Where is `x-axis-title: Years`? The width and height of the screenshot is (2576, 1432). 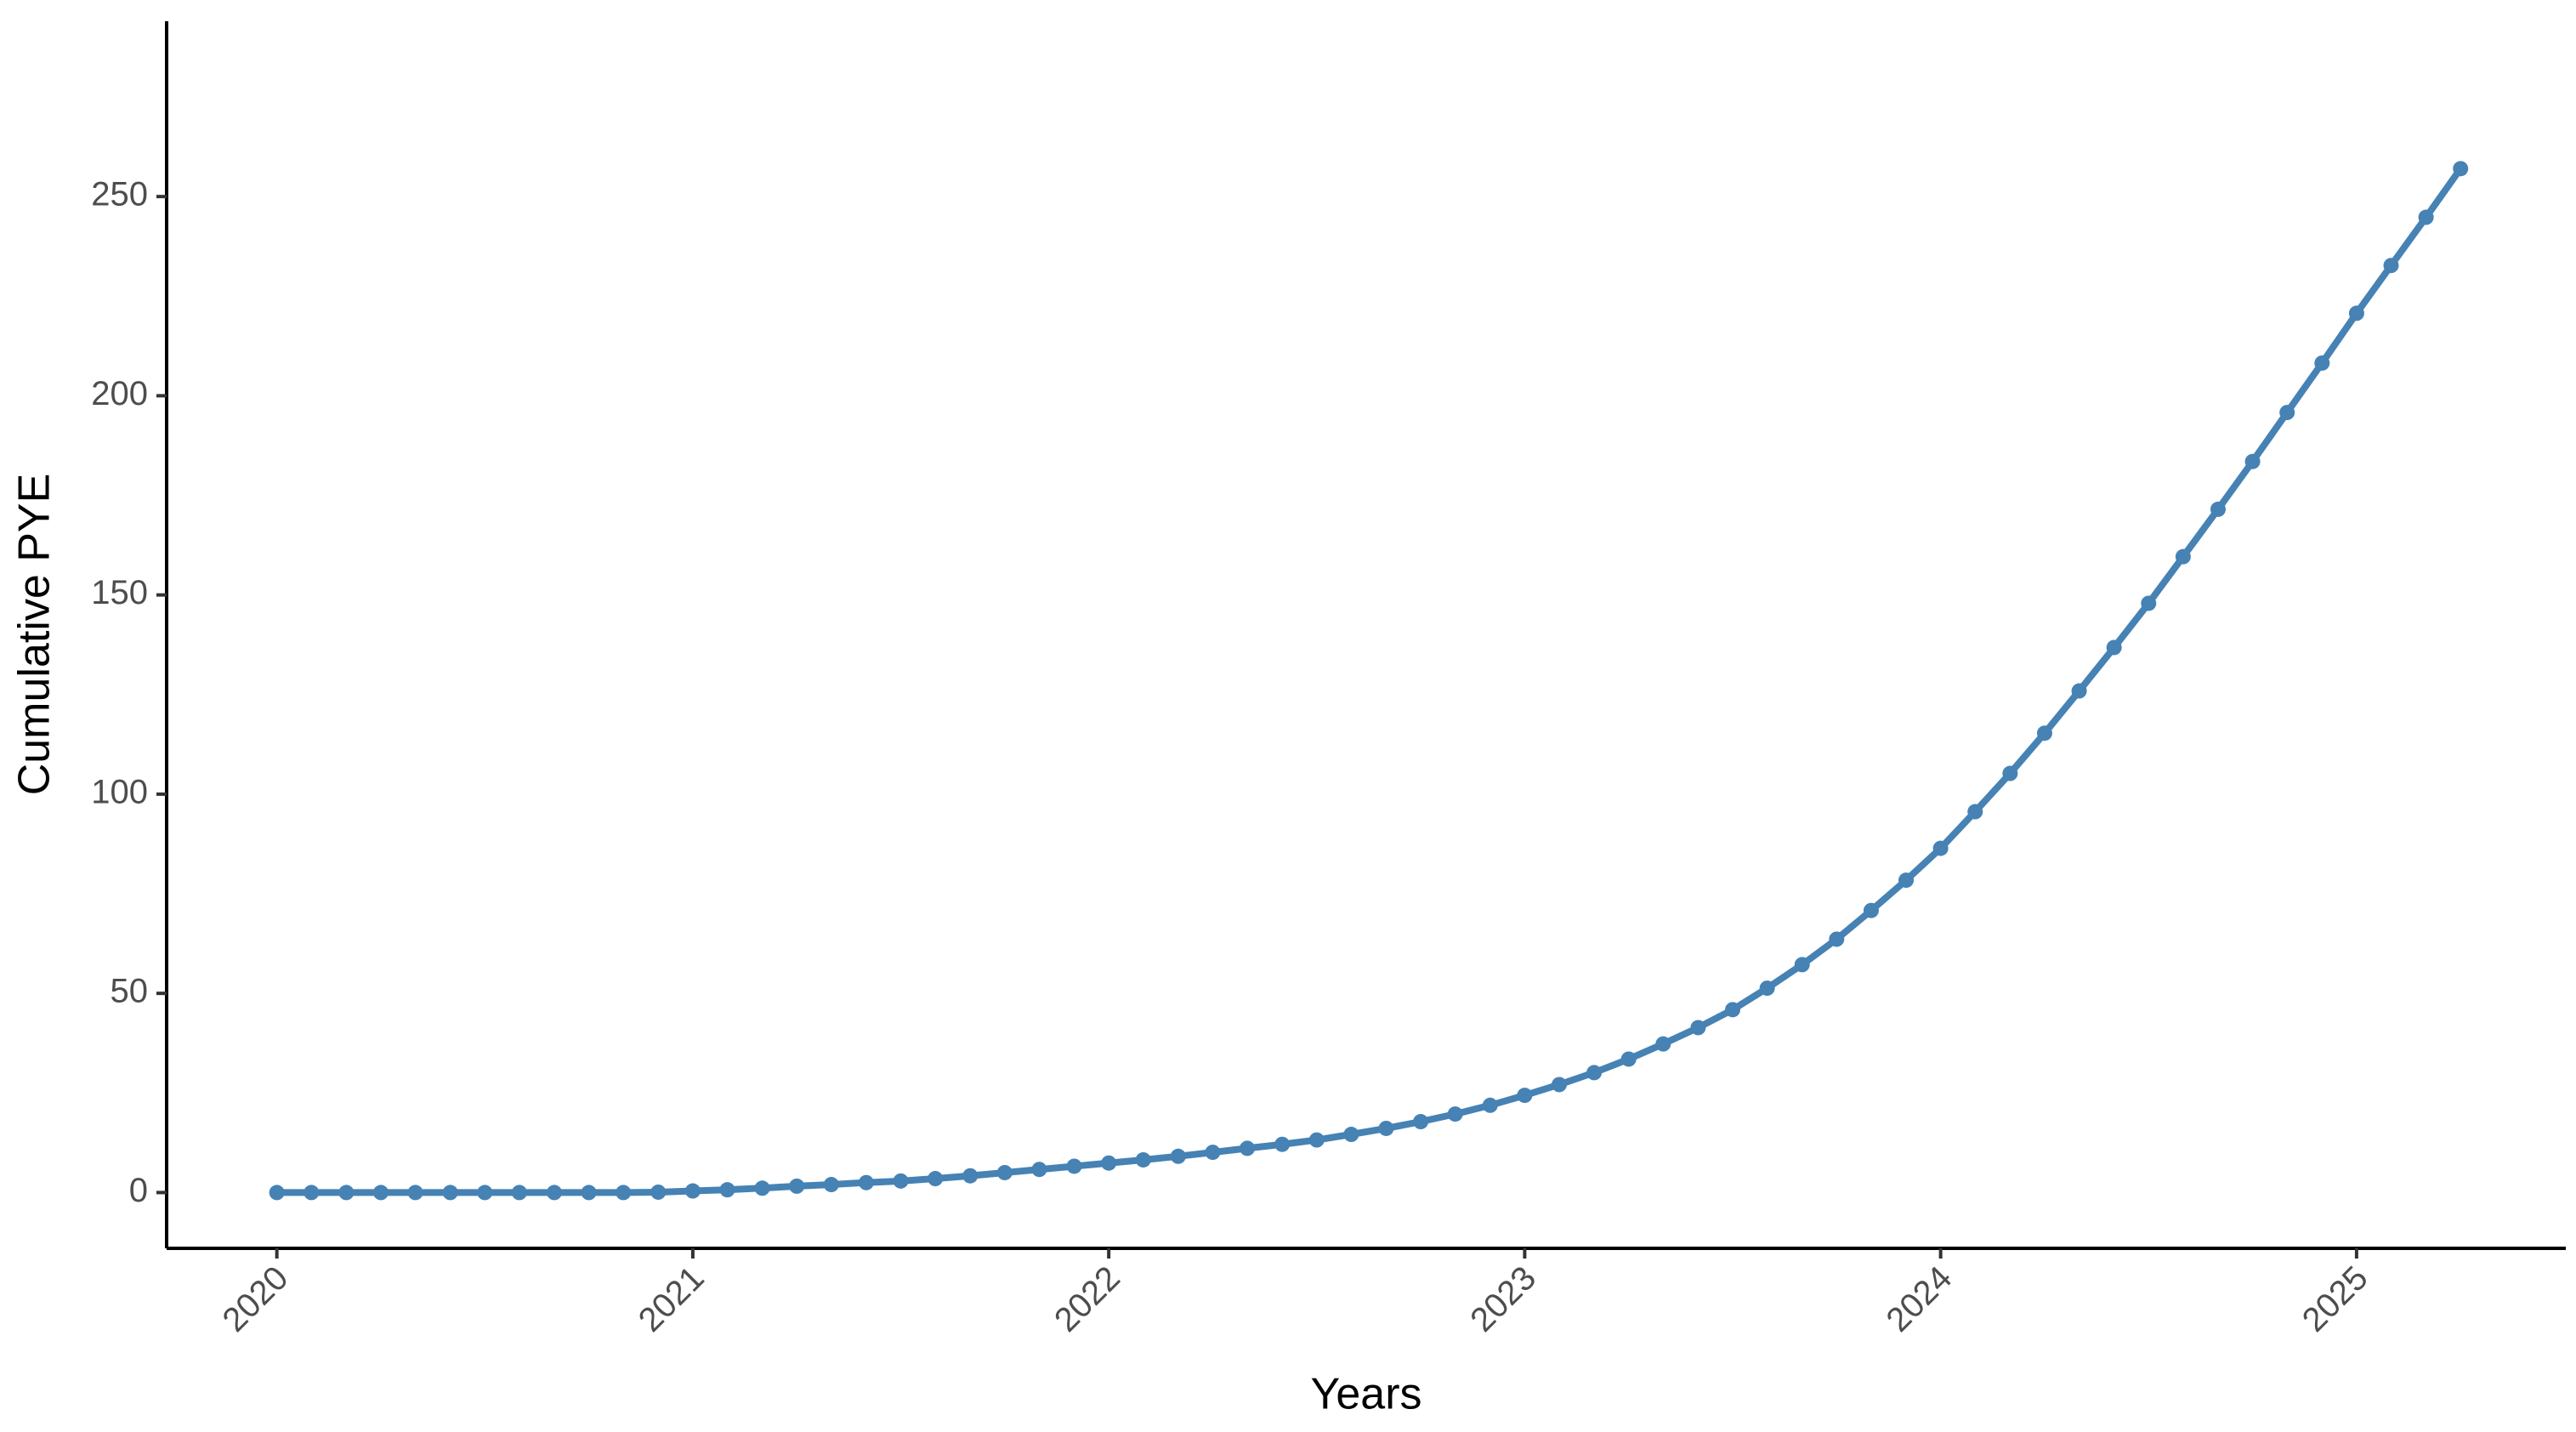
x-axis-title: Years is located at coordinates (1366, 1394).